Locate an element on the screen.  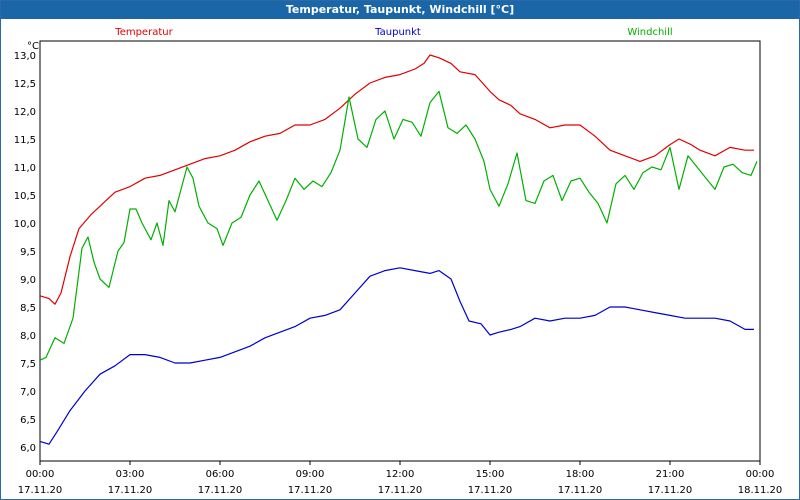
y-tick-label: 7,5 is located at coordinates (28, 364).